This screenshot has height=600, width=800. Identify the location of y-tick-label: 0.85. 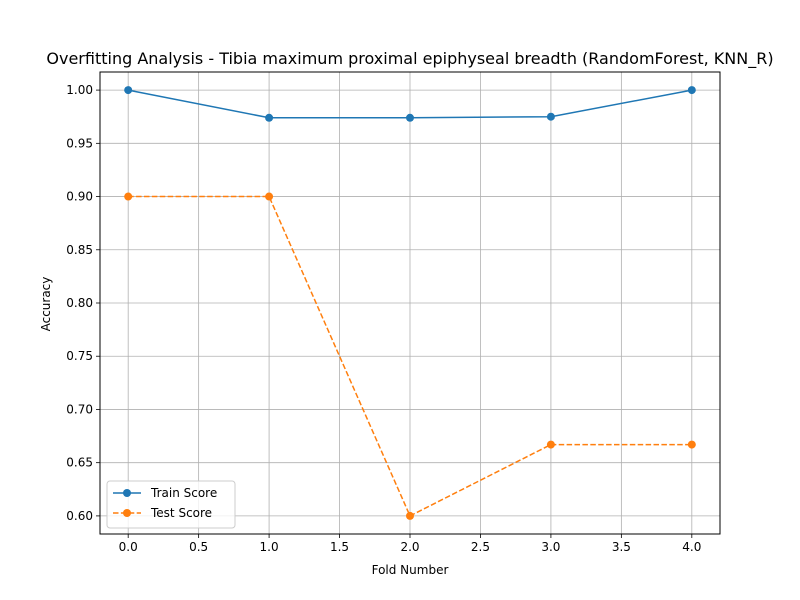
(79, 250).